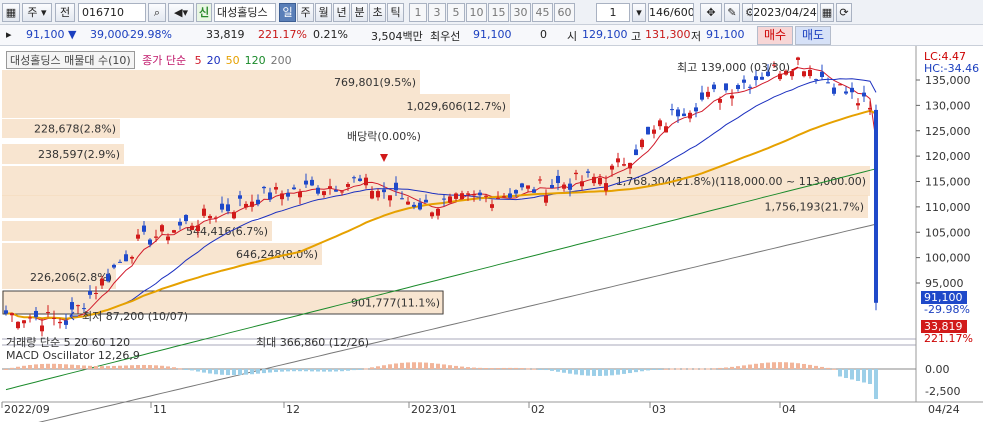  I want to click on low-annotation: 최저 87,200 (10/07), so click(135, 316).